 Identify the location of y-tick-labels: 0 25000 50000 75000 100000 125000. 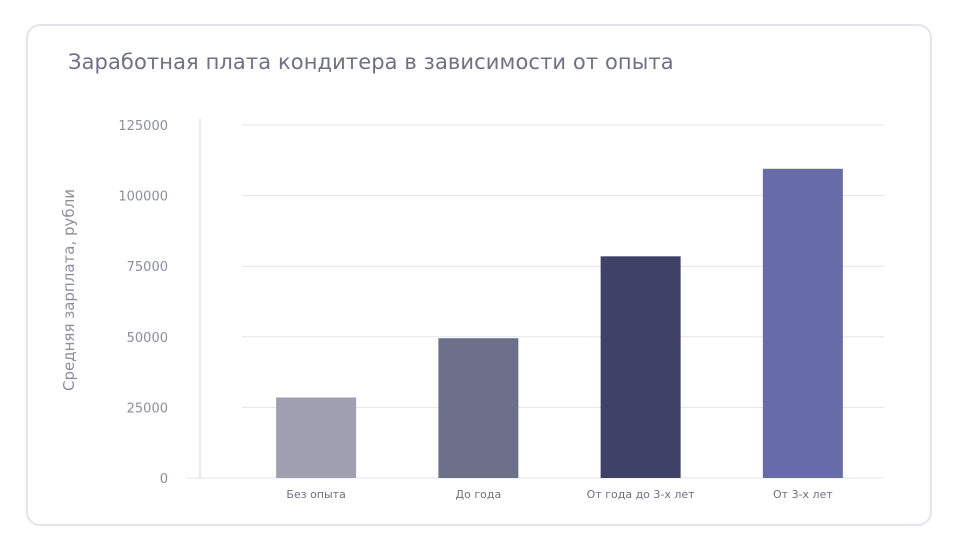
(143, 303).